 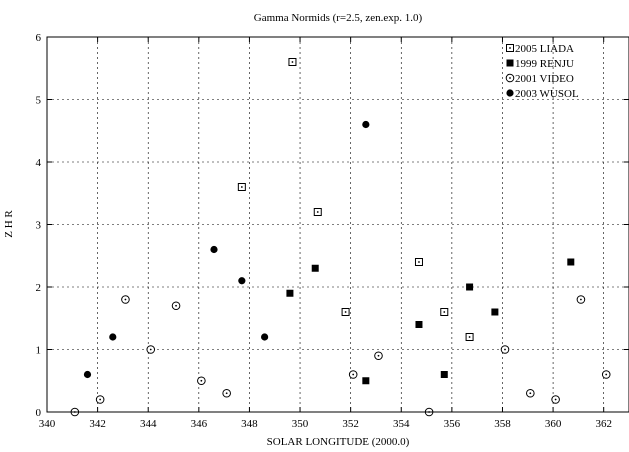 I want to click on x-tick-label: 350, so click(x=300, y=424).